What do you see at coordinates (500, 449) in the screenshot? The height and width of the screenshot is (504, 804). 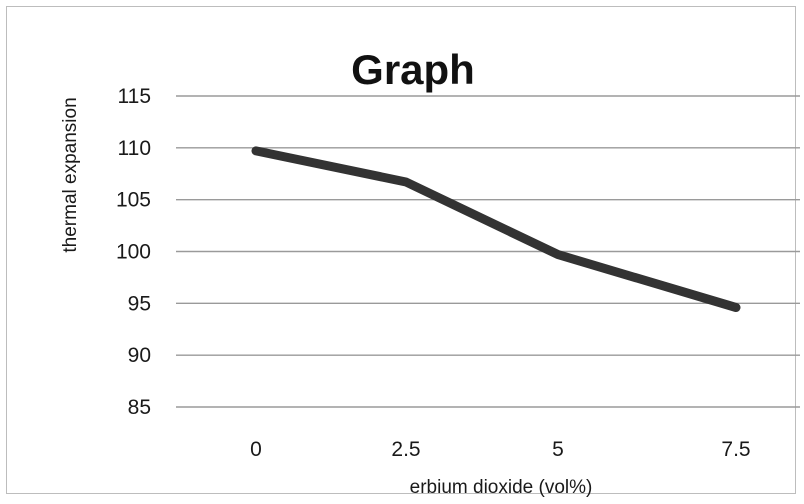 I see `x-axis-ticks: 0 2.5 5 7.5` at bounding box center [500, 449].